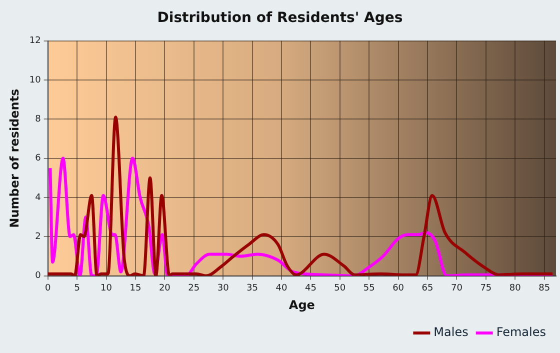 Image resolution: width=560 pixels, height=353 pixels. I want to click on y-tick-label: 6, so click(38, 159).